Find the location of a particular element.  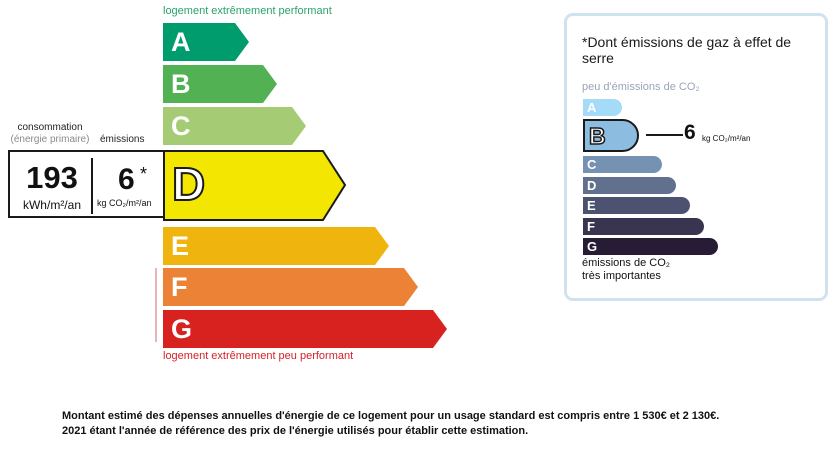

energy-class-e-letter: E is located at coordinates (180, 246).